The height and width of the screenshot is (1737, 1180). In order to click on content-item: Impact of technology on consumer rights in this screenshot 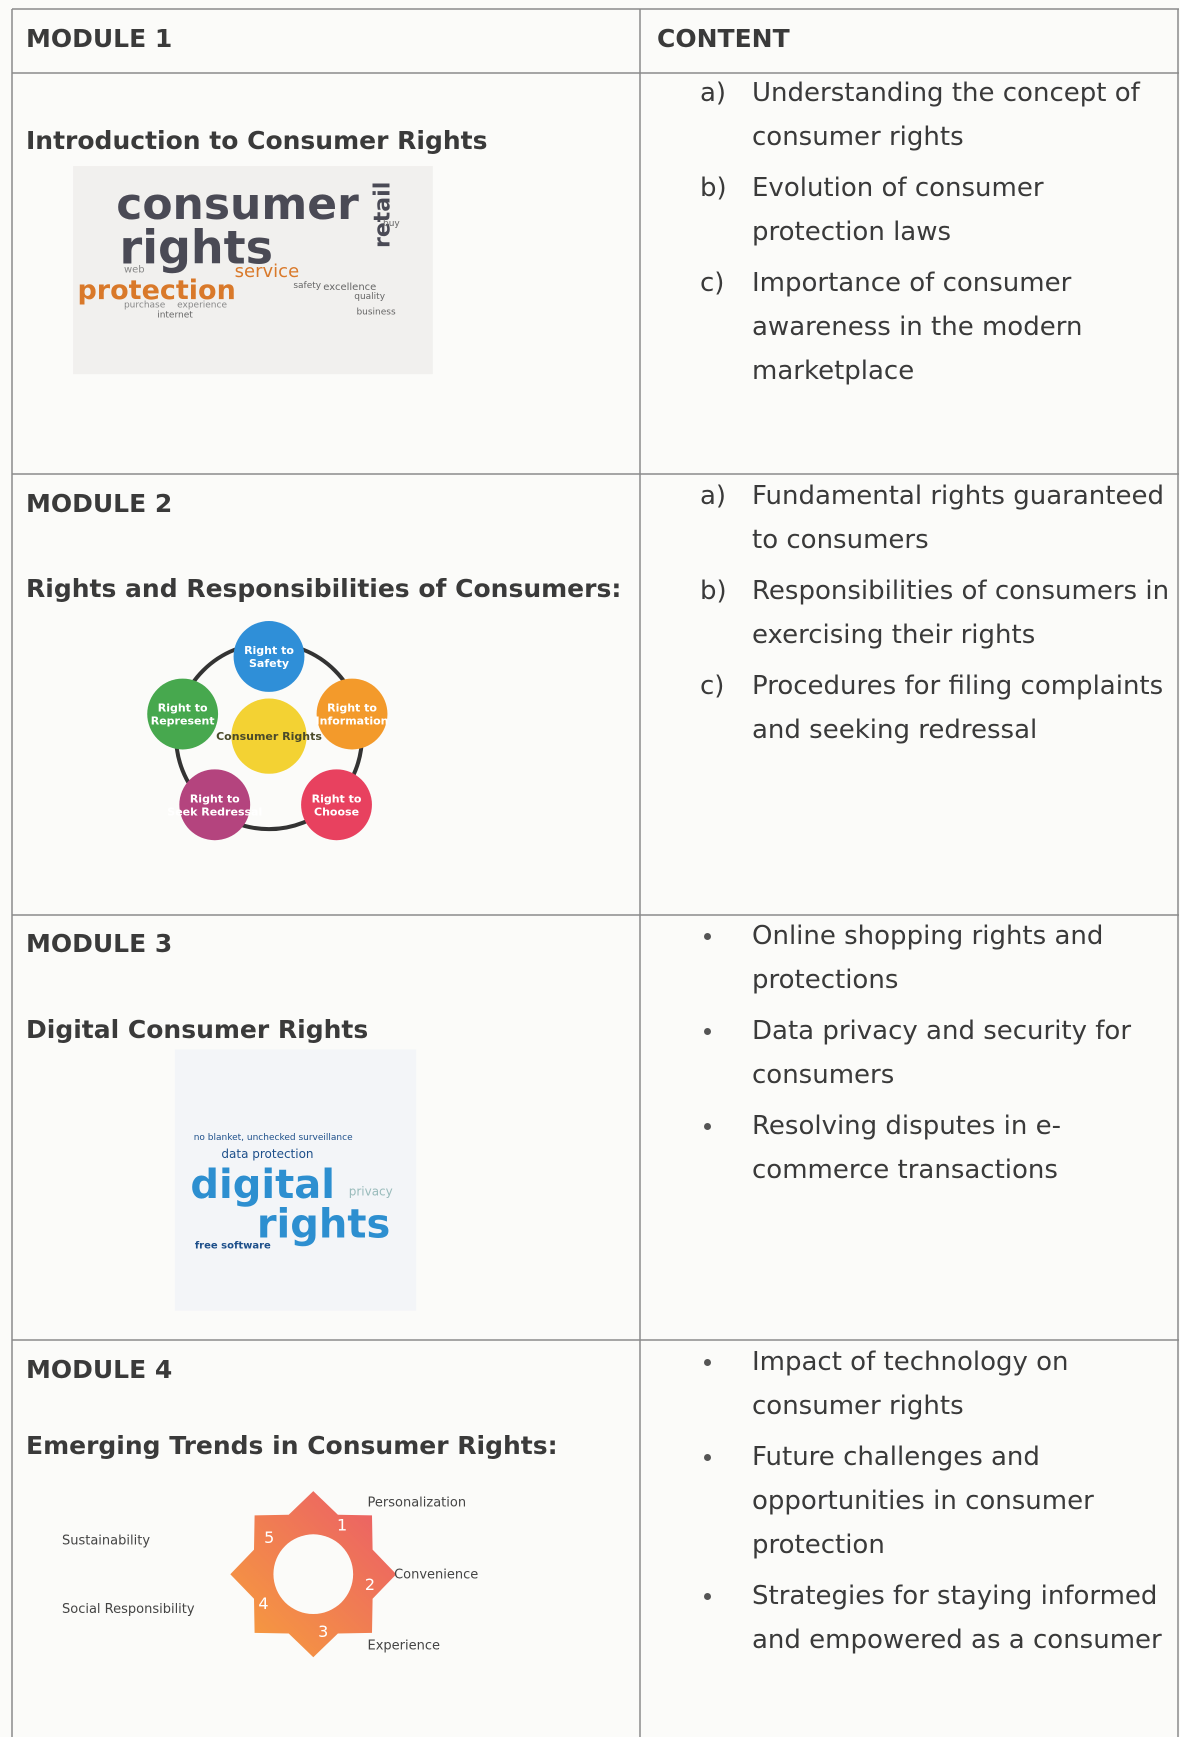, I will do `click(939, 1384)`.